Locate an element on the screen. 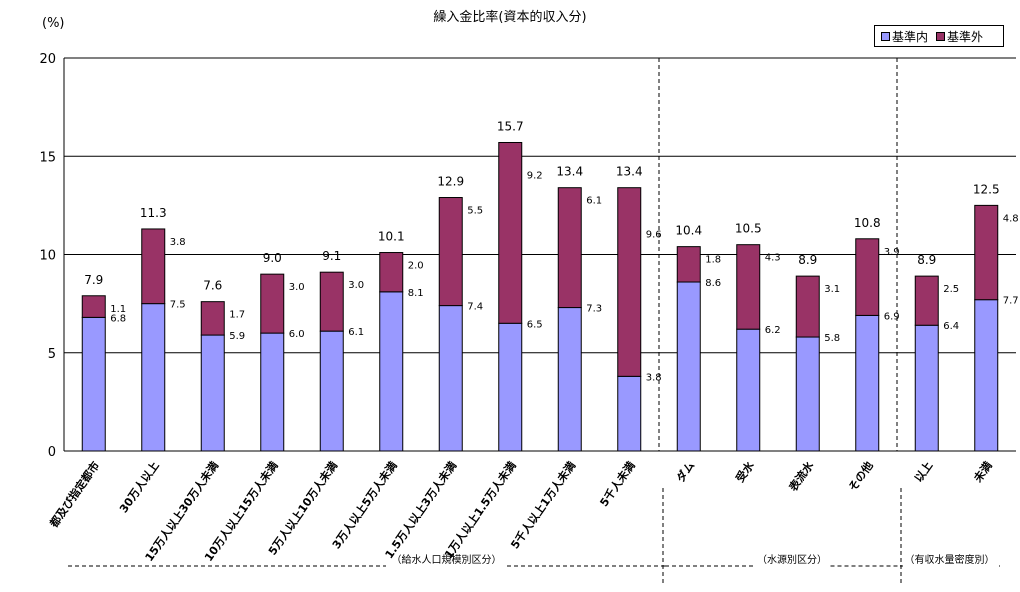  data-label-inner: 6.1 is located at coordinates (356, 332).